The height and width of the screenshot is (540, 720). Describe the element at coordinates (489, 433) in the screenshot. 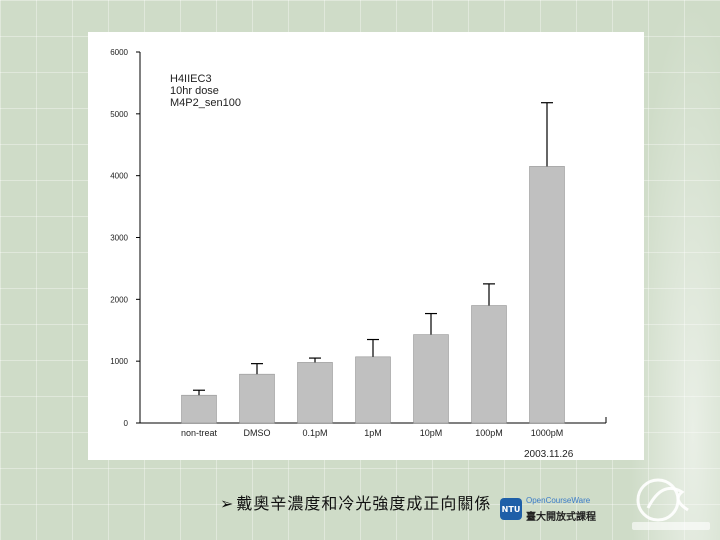

I see `x-tick-label: 100pM` at that location.